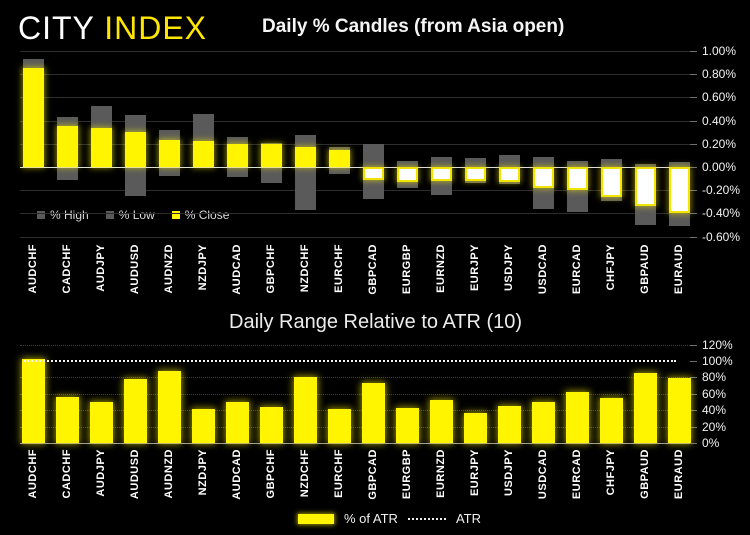  What do you see at coordinates (679, 410) in the screenshot?
I see `atr-percent-bar-EURAUD` at bounding box center [679, 410].